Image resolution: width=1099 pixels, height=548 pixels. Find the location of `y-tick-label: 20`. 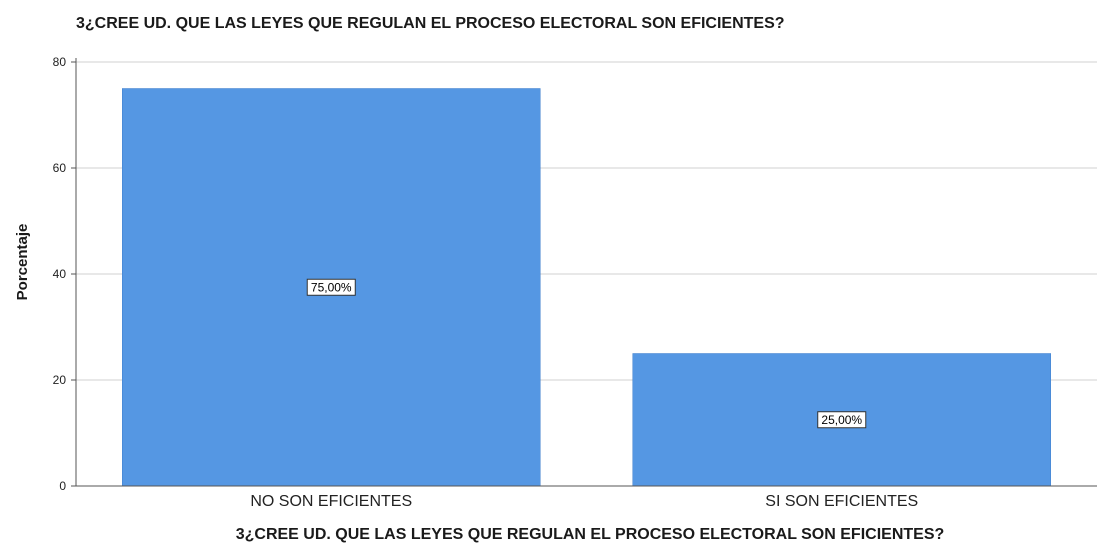

y-tick-label: 20 is located at coordinates (60, 380).